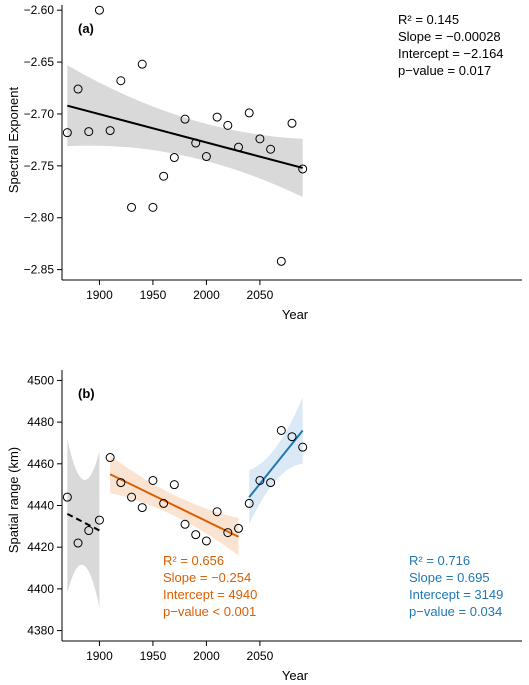  I want to click on panel-b-x-tick-label: 2000, so click(206, 656).